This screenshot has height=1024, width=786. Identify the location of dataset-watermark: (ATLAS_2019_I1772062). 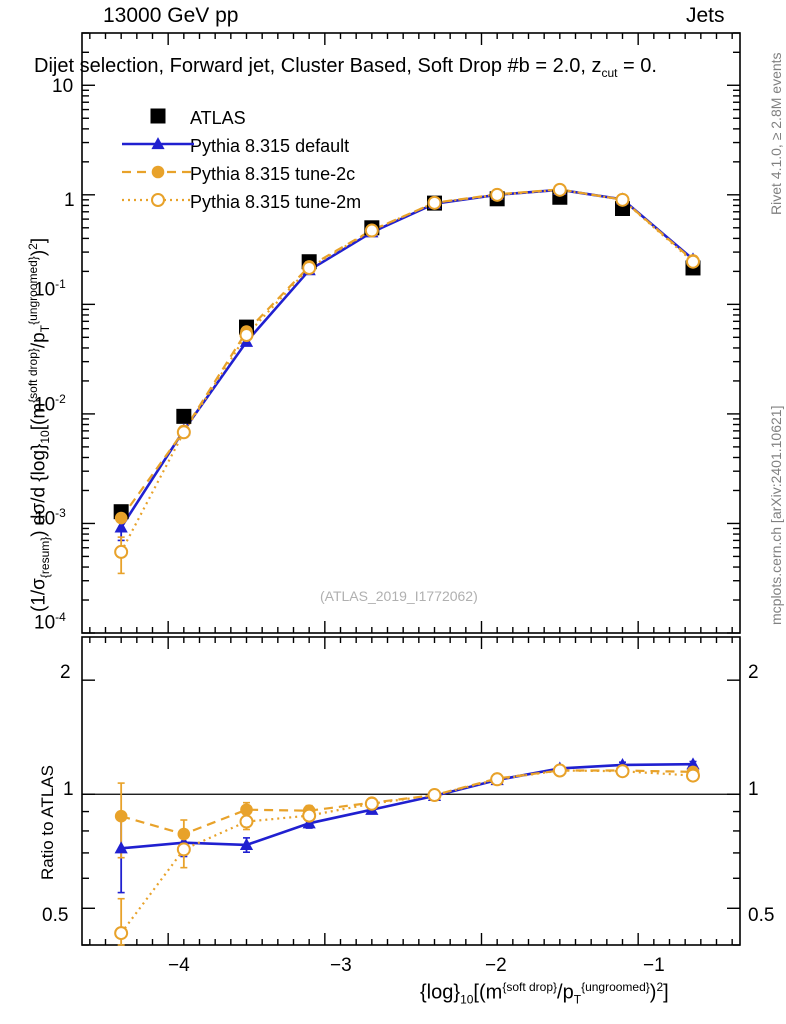
(399, 596).